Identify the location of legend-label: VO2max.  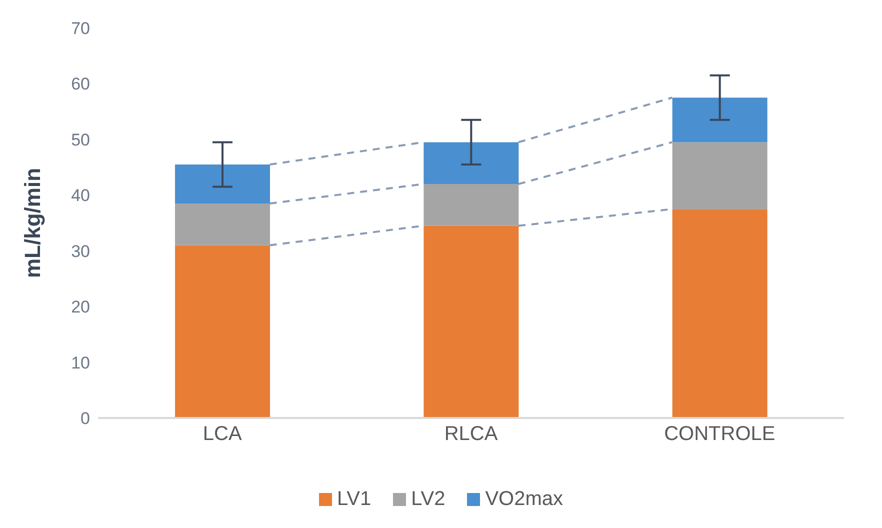
(524, 499).